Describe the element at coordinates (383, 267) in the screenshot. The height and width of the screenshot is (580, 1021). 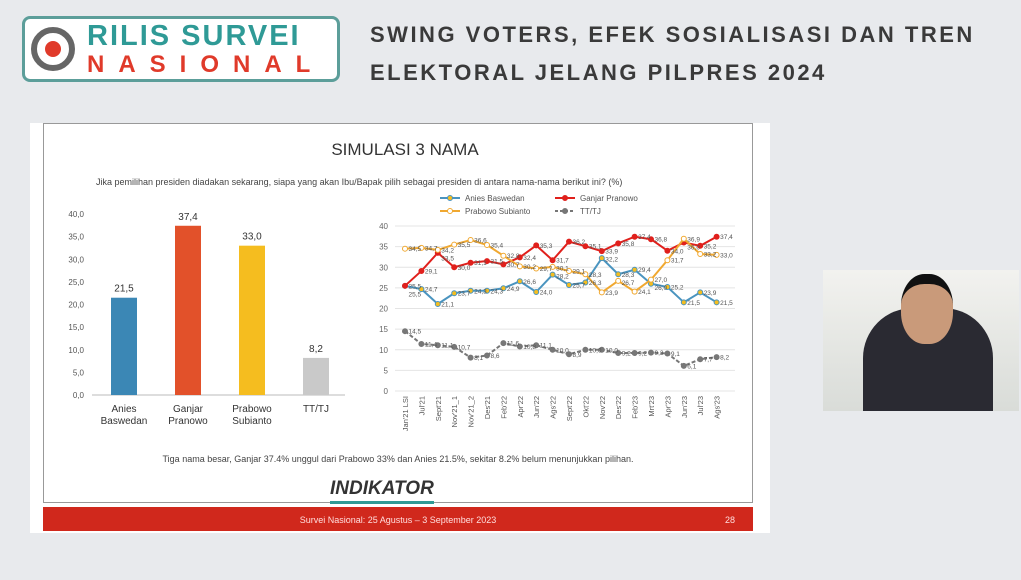
I see `line-y-tick: 30` at that location.